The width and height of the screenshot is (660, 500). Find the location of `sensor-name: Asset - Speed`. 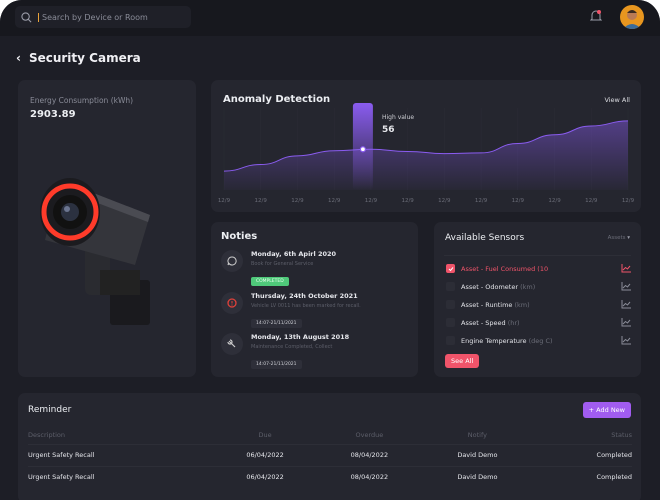

sensor-name: Asset - Speed is located at coordinates (483, 322).